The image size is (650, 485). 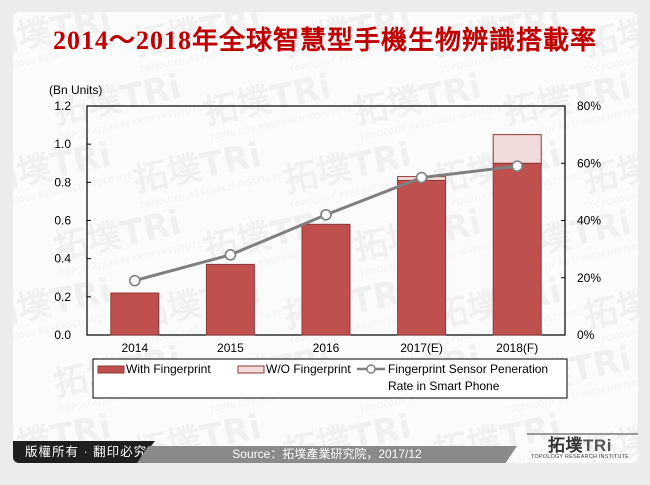 I want to click on x-tick-label: 2015, so click(x=230, y=348).